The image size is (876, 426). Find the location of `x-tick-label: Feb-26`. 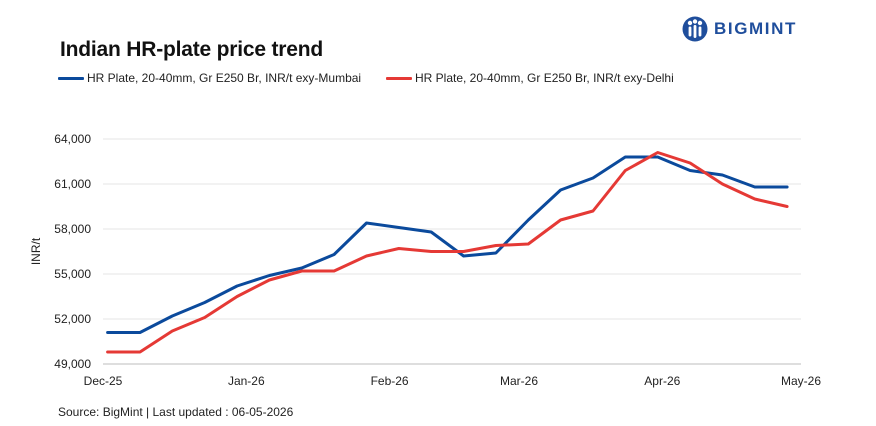

x-tick-label: Feb-26 is located at coordinates (390, 381).